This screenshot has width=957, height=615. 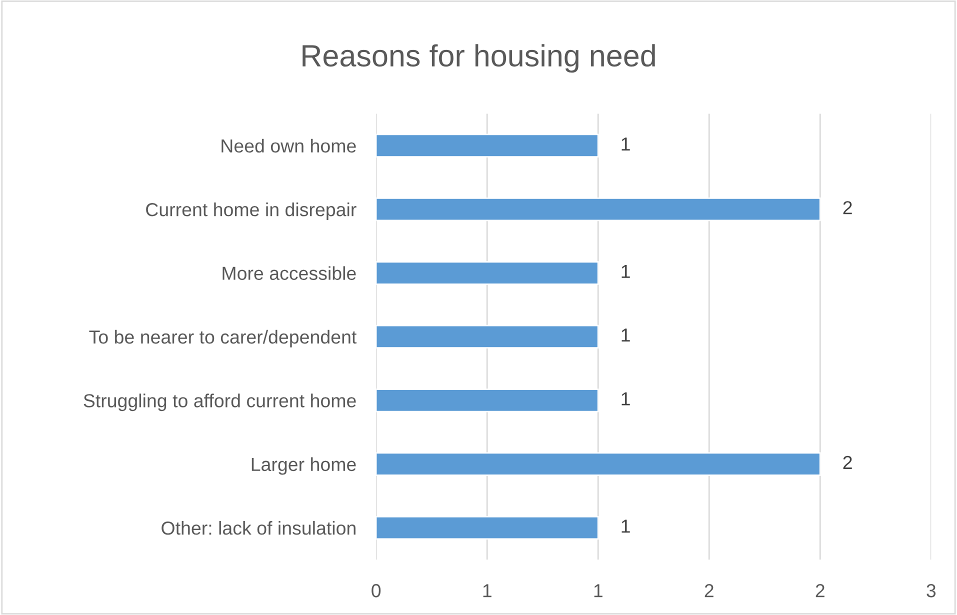 I want to click on x-tick-label: 0, so click(x=376, y=591).